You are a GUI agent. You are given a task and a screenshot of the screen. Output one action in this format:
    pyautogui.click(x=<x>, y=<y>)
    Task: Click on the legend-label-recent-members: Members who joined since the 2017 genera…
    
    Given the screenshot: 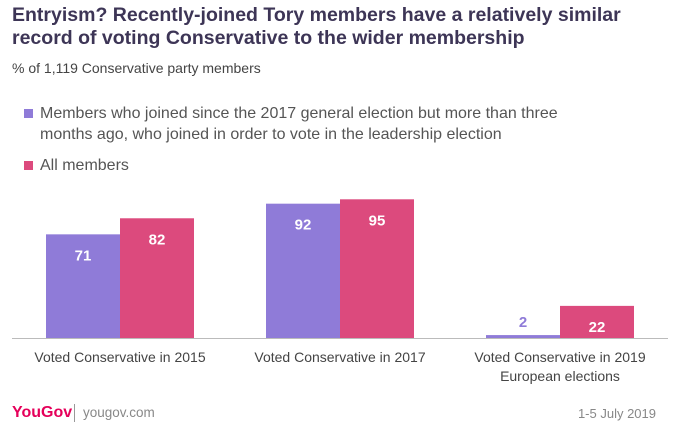 What is the action you would take?
    pyautogui.click(x=340, y=124)
    